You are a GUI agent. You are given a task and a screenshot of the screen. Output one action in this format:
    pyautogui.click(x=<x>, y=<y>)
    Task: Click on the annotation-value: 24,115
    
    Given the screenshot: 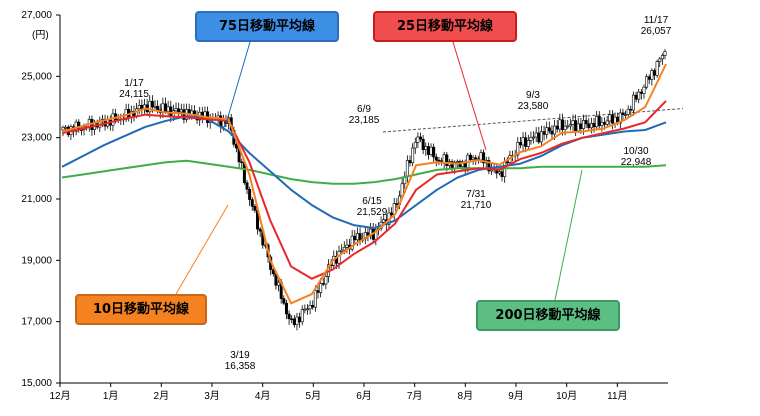 What is the action you would take?
    pyautogui.click(x=134, y=94)
    